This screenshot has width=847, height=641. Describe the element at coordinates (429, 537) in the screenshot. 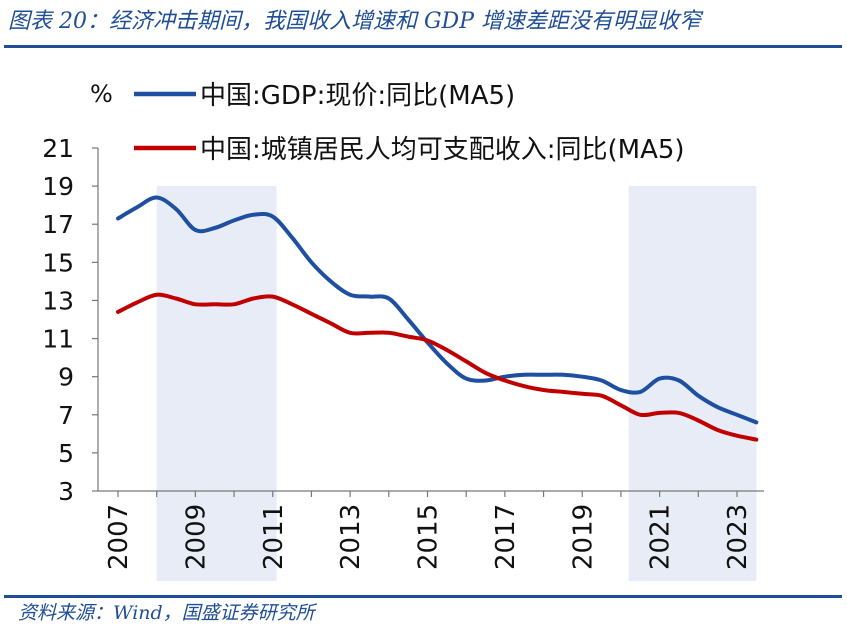

I see `x-tick-label: 2015` at that location.